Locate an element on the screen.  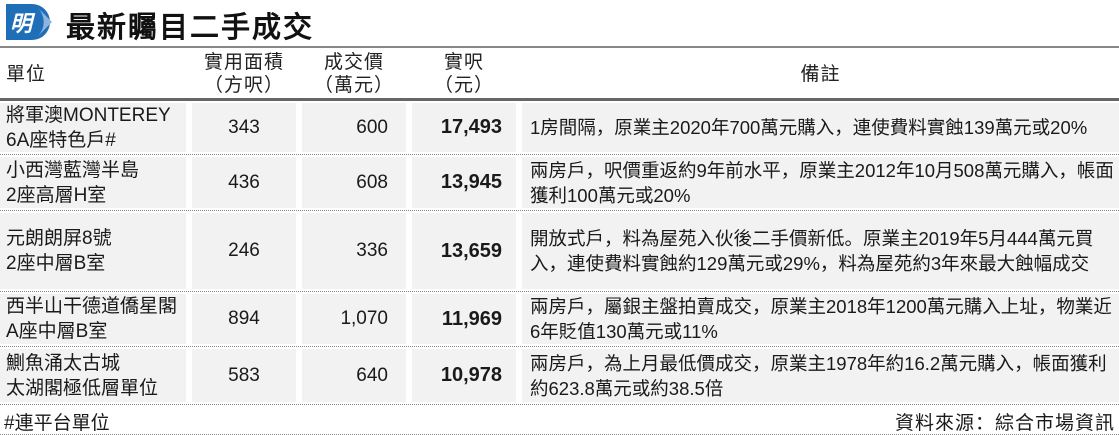
note-cell: 1房間隔，原業主2020年700萬元購入，連使費料實蝕139萬元或20% is located at coordinates (820, 127).